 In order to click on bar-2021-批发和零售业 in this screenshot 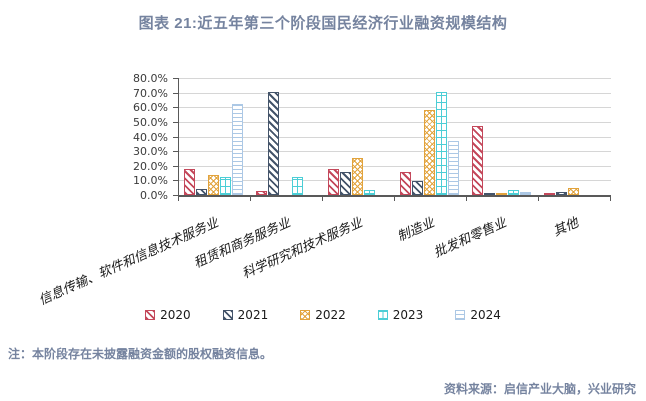, I will do `click(489, 194)`.